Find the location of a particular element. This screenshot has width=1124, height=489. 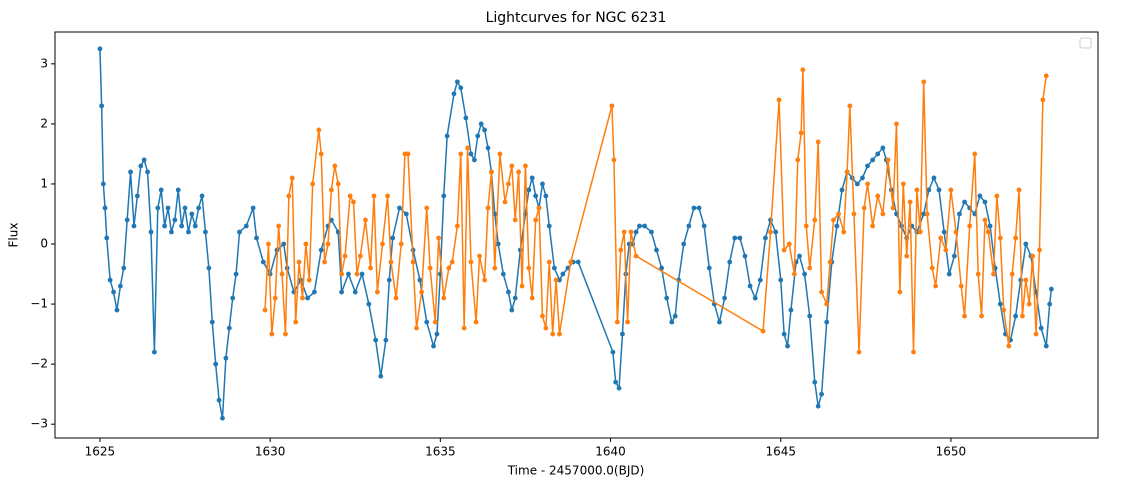

y-tick-label: −3 is located at coordinates (39, 424).